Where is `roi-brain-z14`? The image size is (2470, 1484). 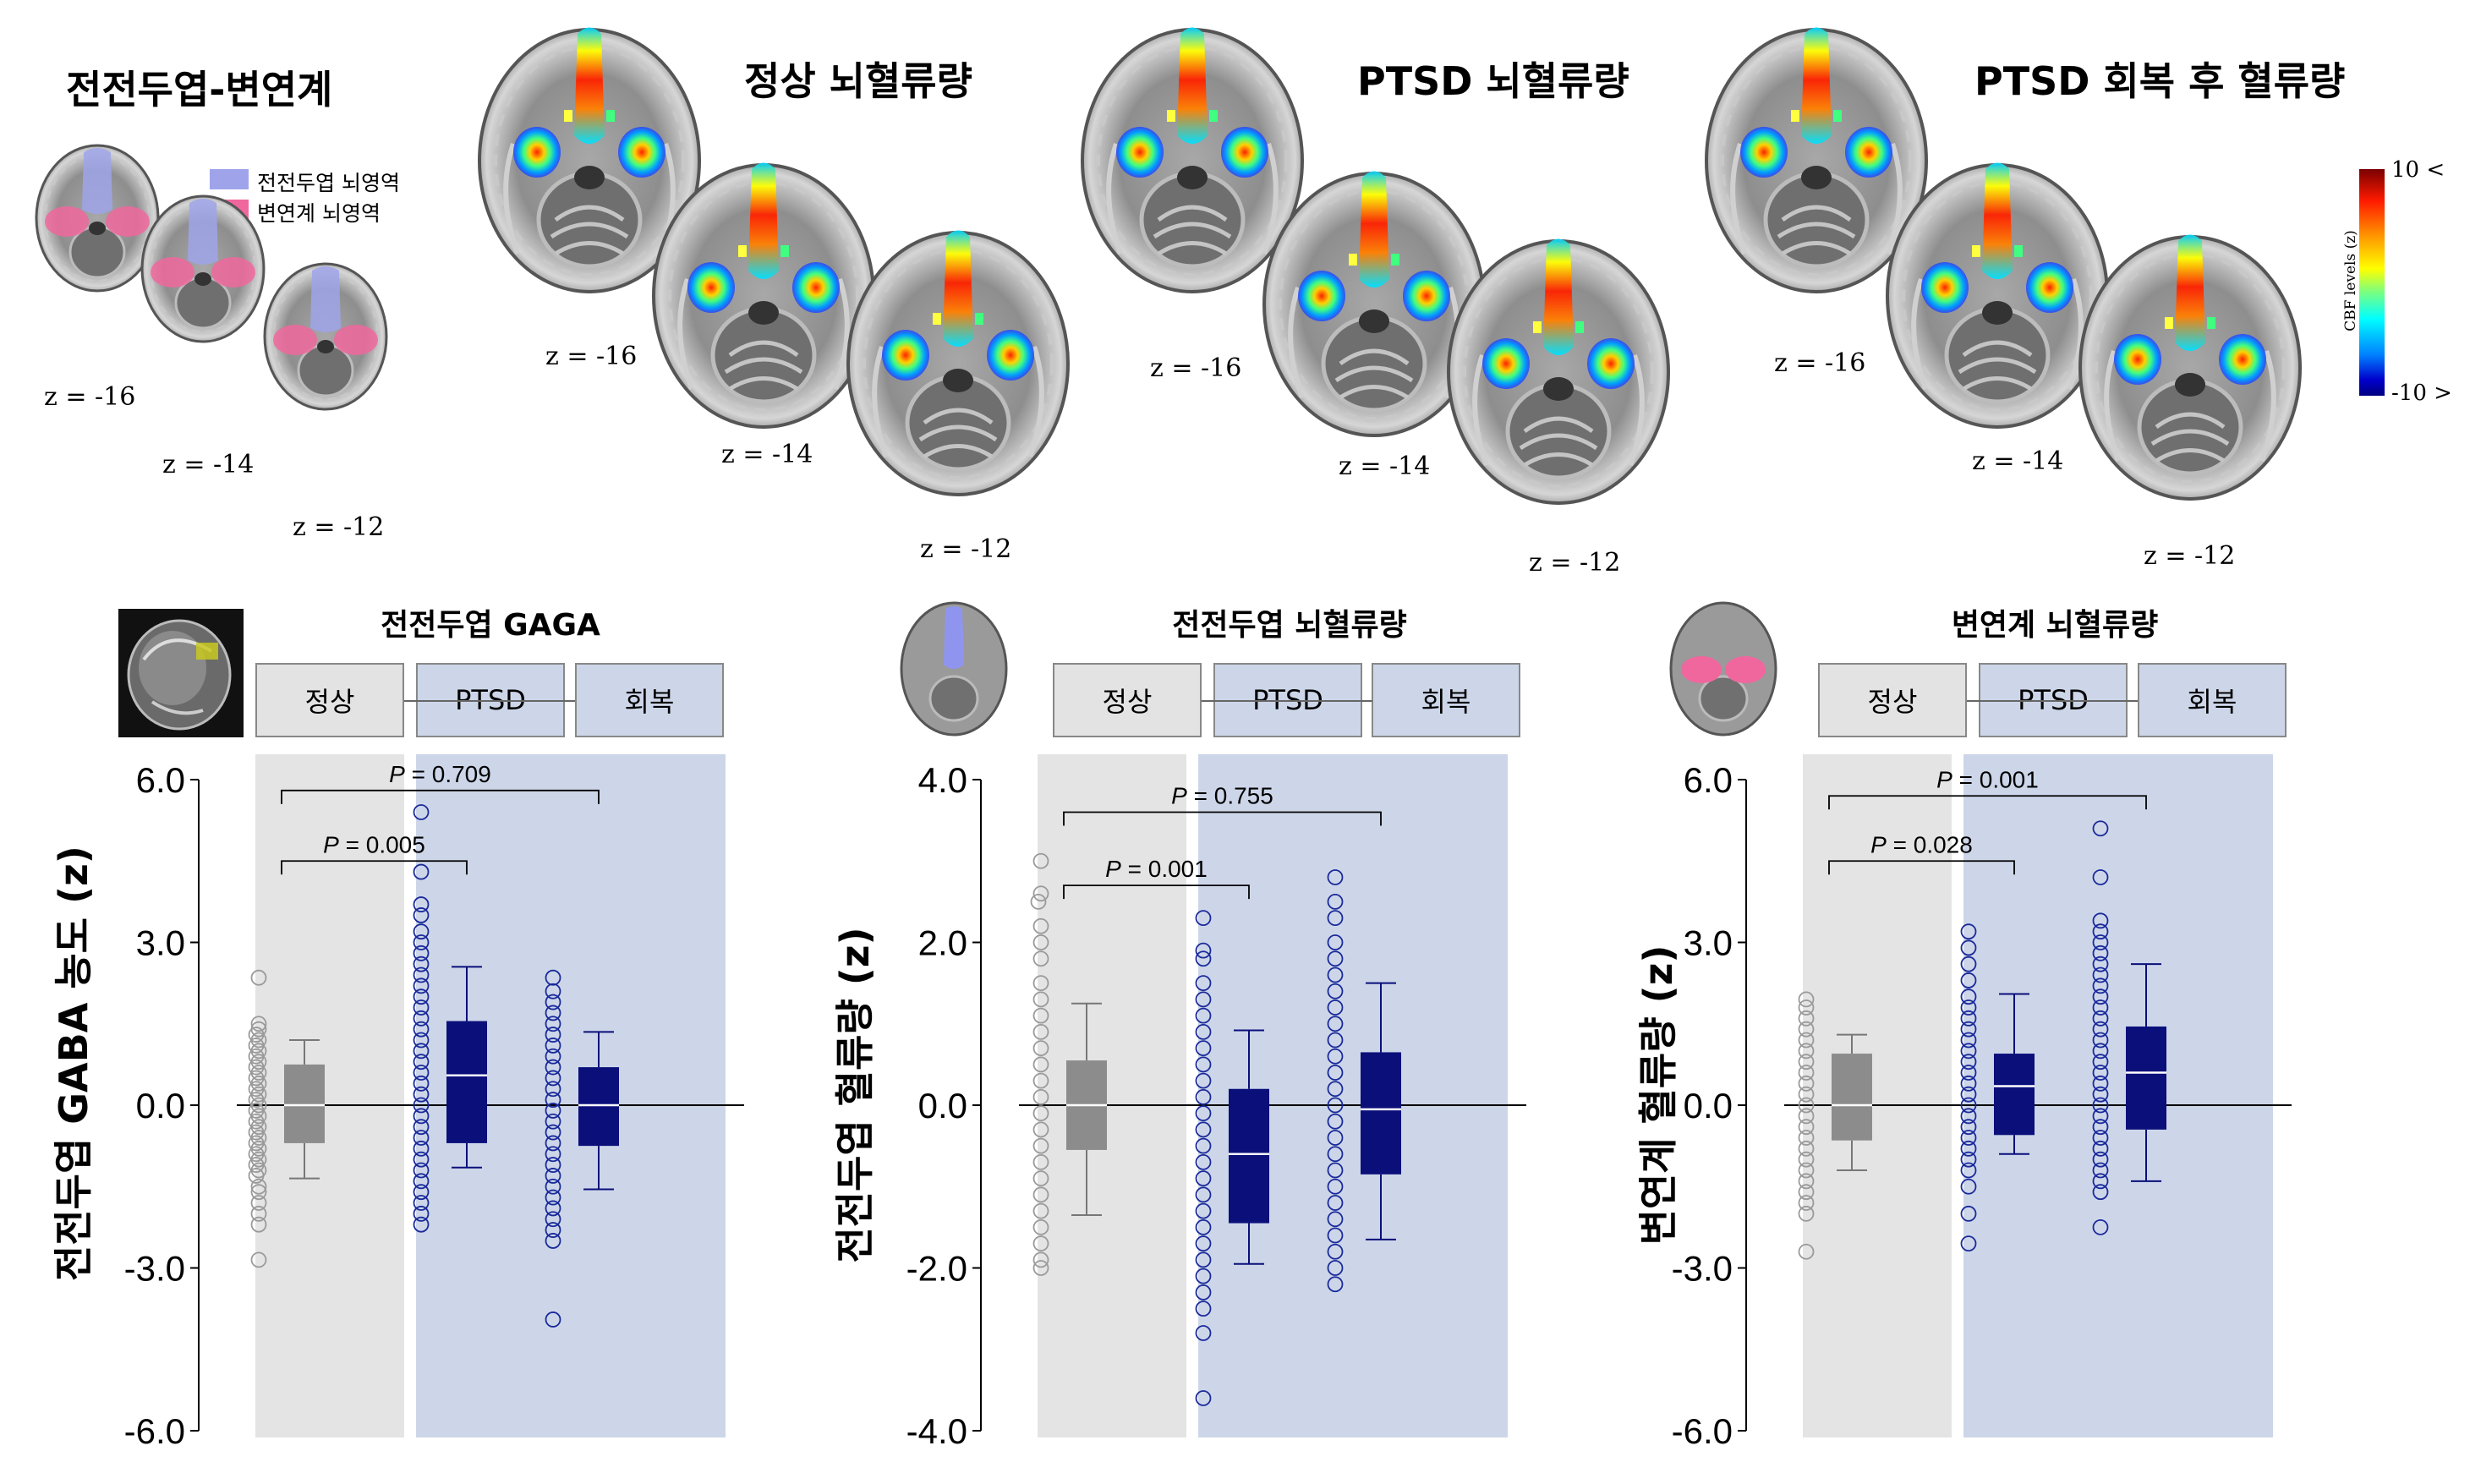
roi-brain-z14 is located at coordinates (203, 268).